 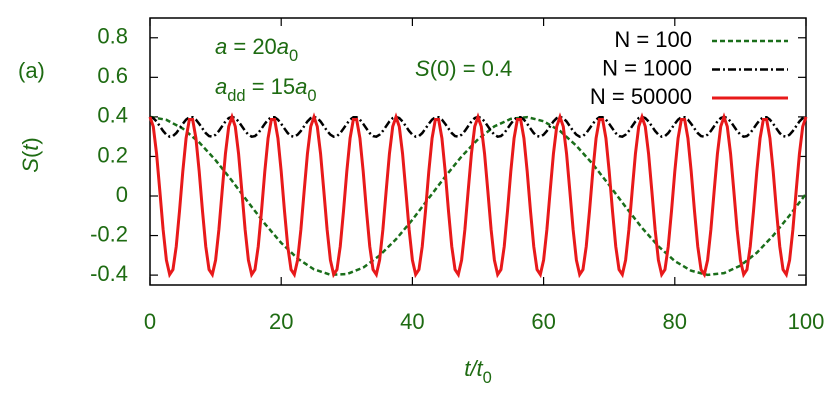 I want to click on panel-label: (a), so click(x=31, y=70).